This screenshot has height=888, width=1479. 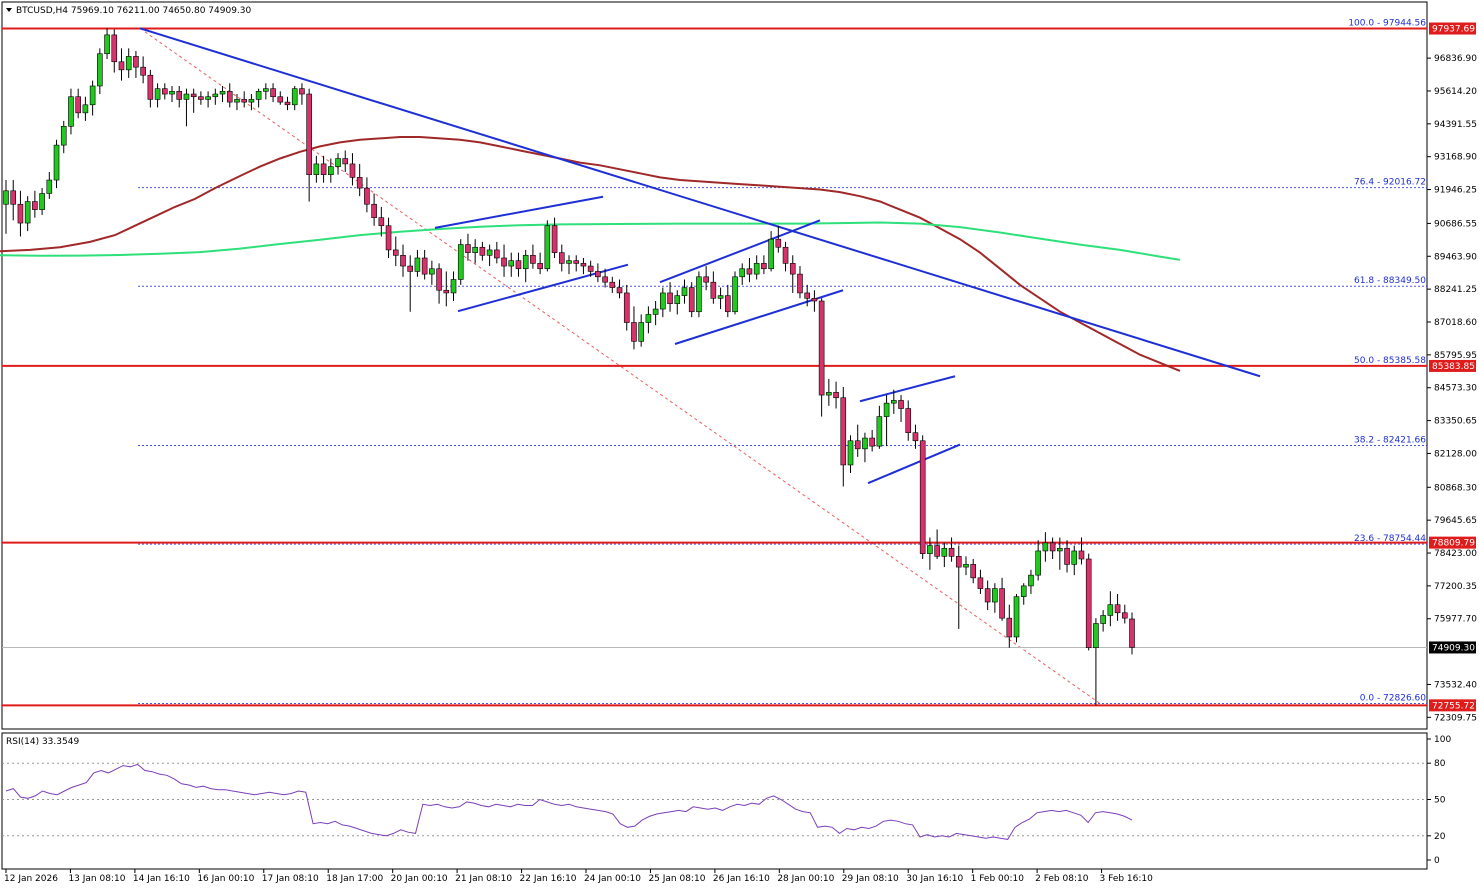 What do you see at coordinates (1455, 422) in the screenshot?
I see `price-tick-label: 83350.65` at bounding box center [1455, 422].